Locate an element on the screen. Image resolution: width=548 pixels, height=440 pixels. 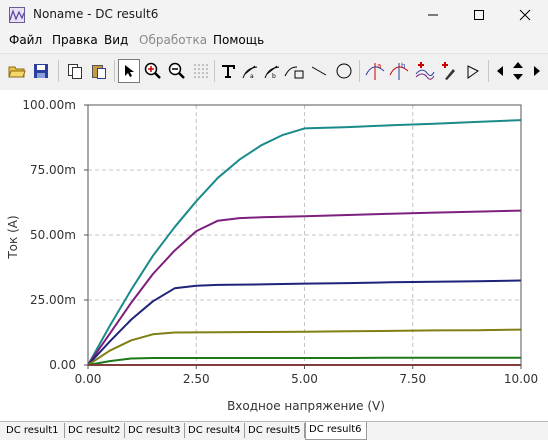
y-tick-label: 0.00 is located at coordinates (62, 365).